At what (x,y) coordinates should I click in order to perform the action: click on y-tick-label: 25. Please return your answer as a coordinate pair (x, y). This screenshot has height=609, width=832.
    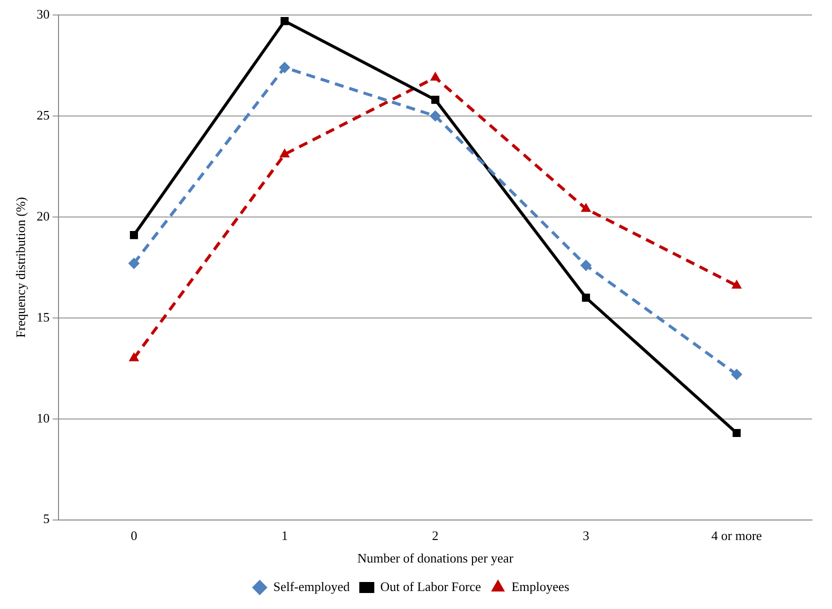
    Looking at the image, I should click on (43, 114).